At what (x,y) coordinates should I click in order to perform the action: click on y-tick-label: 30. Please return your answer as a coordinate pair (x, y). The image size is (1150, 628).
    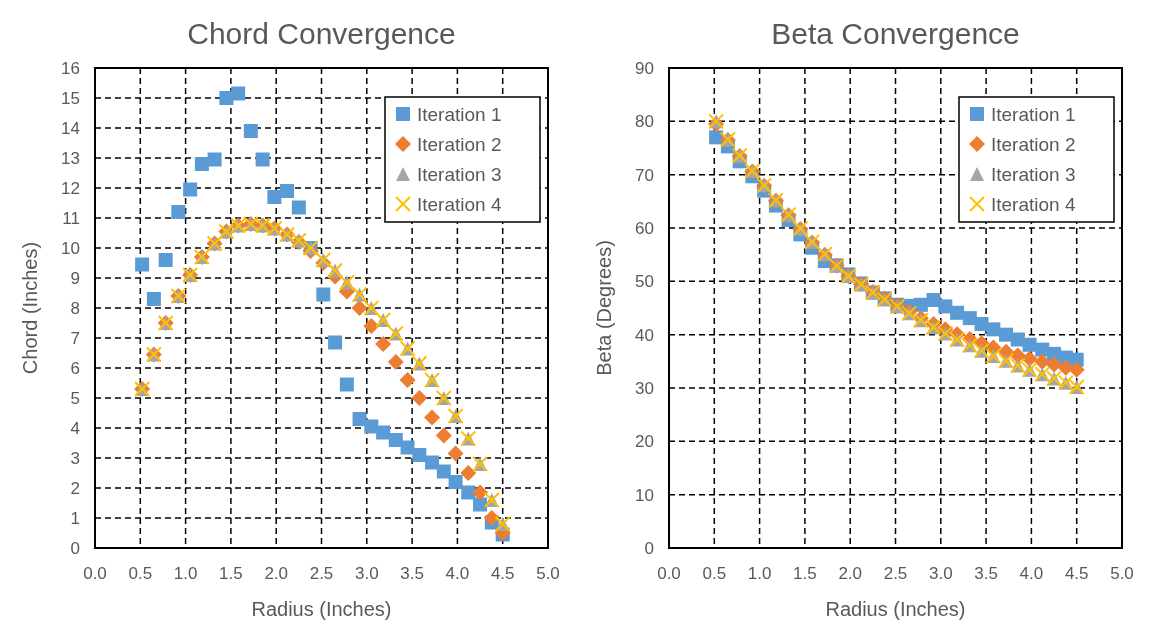
    Looking at the image, I should click on (644, 388).